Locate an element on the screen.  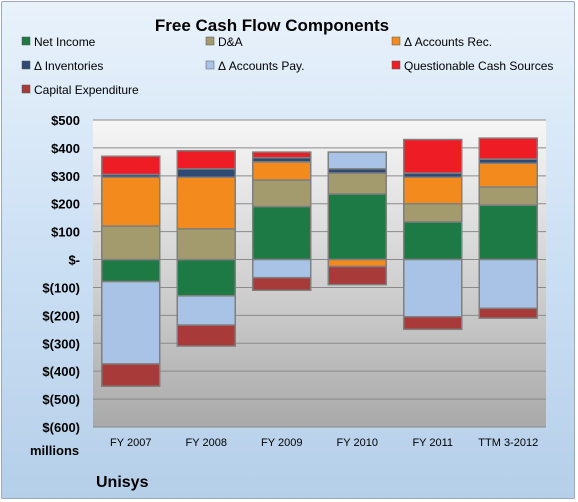
legend-label: Δ Inventories is located at coordinates (68, 66).